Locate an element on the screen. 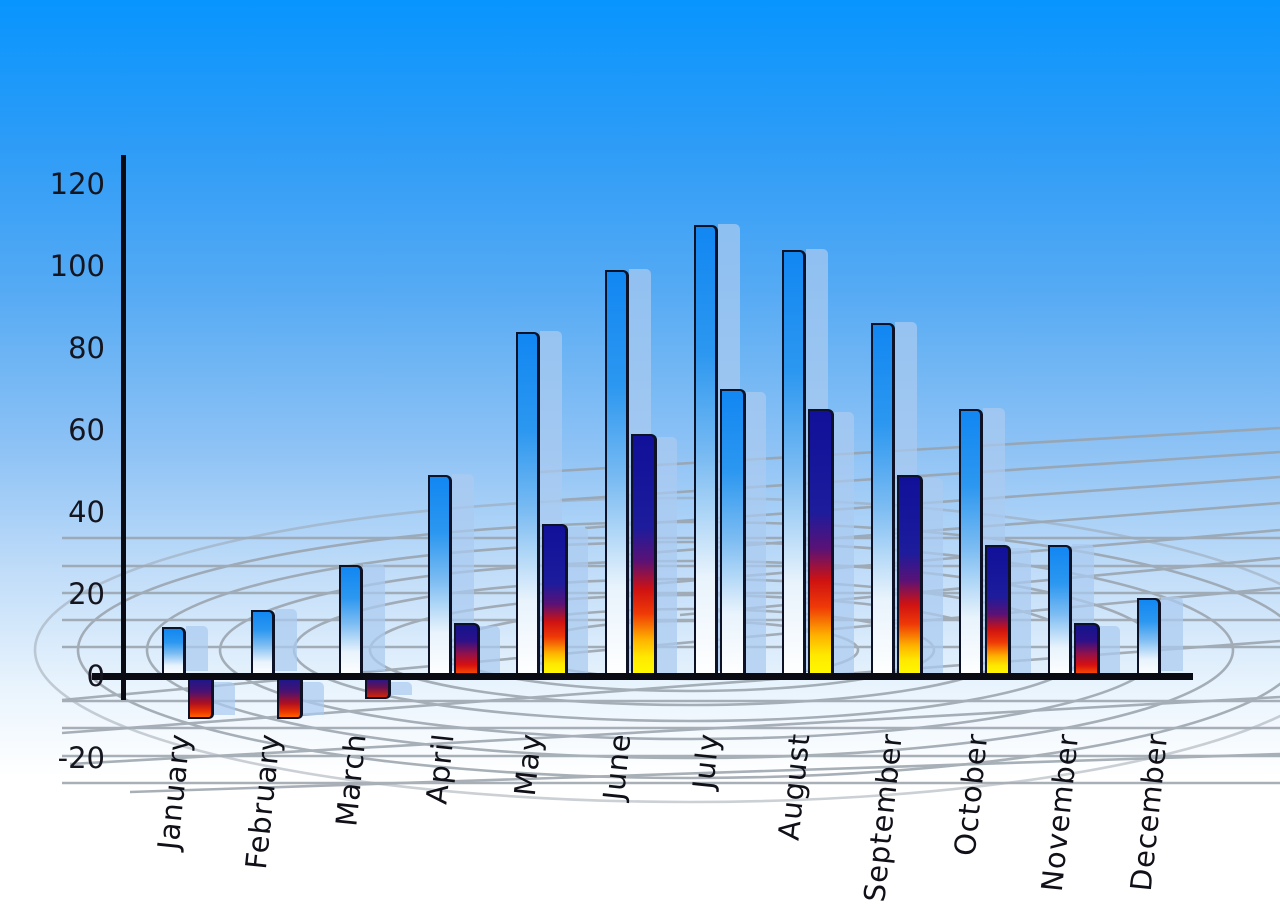  bar-shadow-april-secondary is located at coordinates (489, 649).